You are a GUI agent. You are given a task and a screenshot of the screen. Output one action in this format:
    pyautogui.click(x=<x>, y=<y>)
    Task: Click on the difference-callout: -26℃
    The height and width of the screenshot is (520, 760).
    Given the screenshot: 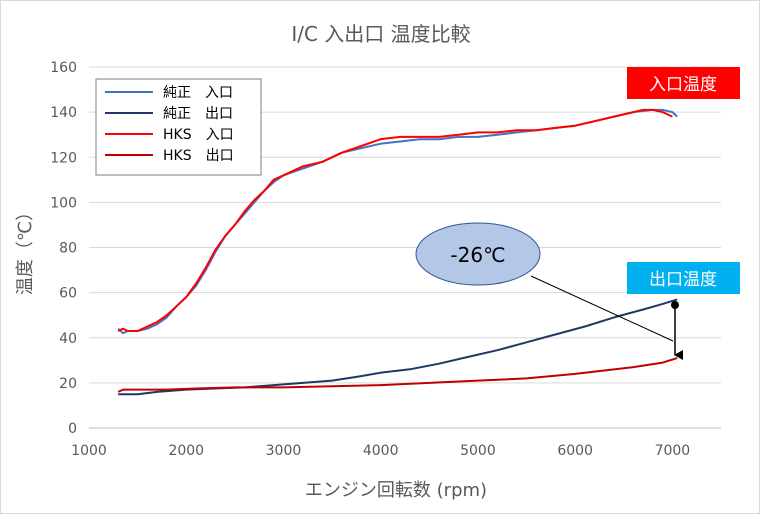 What is the action you would take?
    pyautogui.click(x=544, y=282)
    